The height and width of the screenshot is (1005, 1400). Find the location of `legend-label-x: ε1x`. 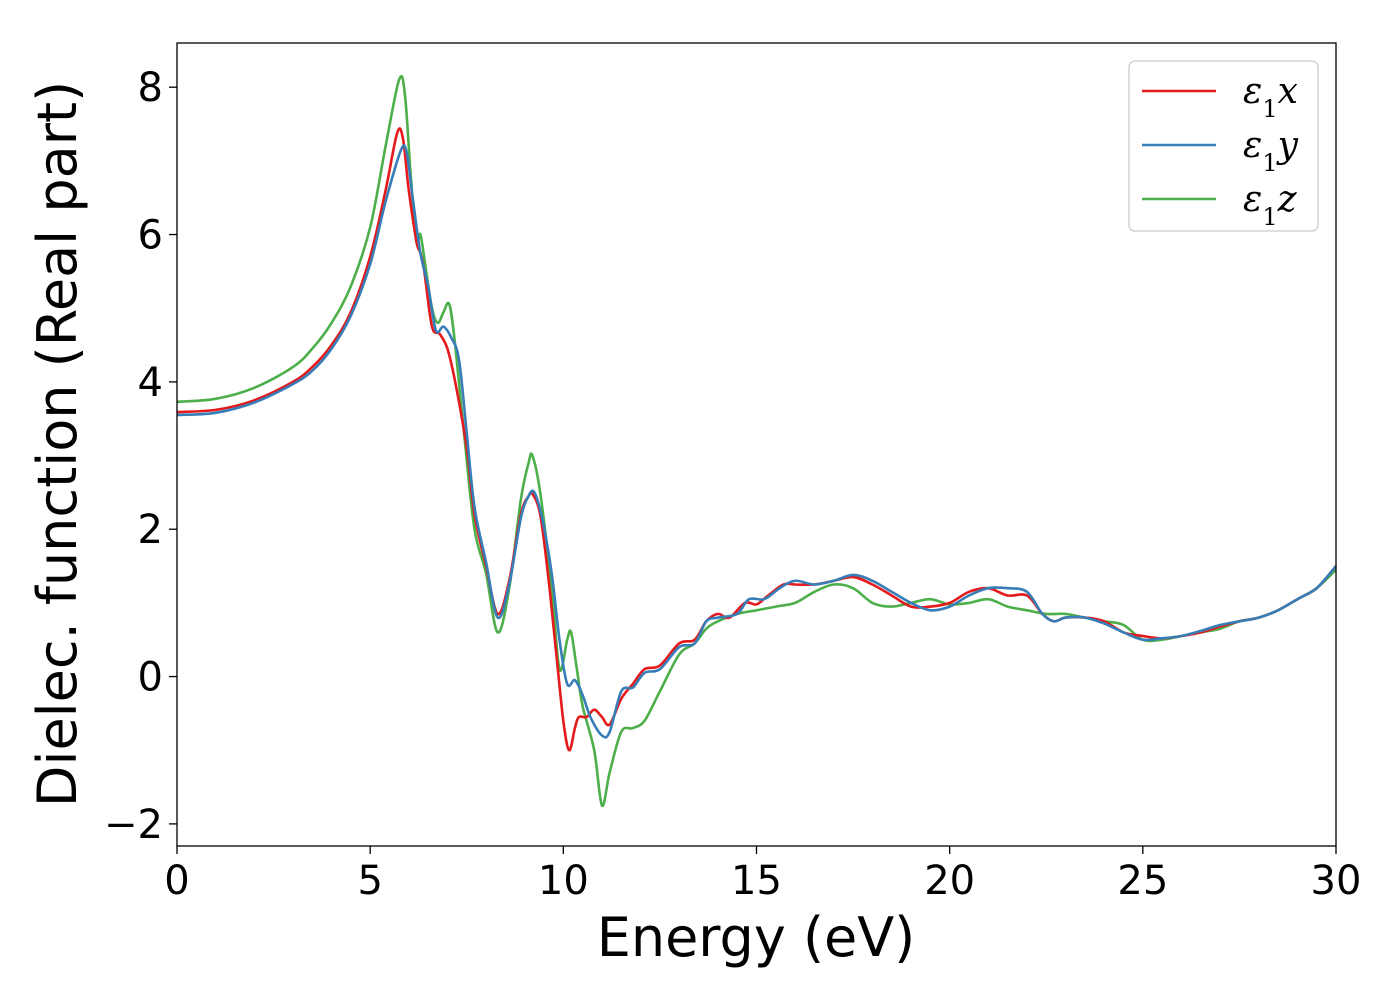

legend-label-x: ε1x is located at coordinates (1270, 97).